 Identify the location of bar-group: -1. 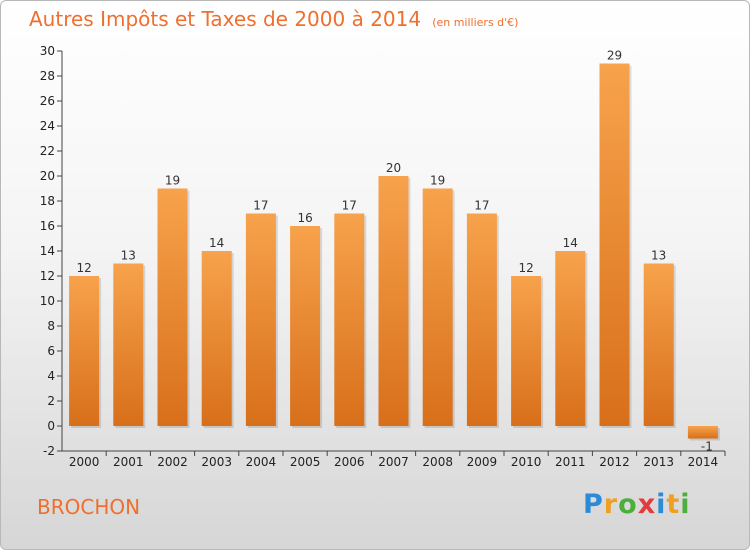
(703, 440).